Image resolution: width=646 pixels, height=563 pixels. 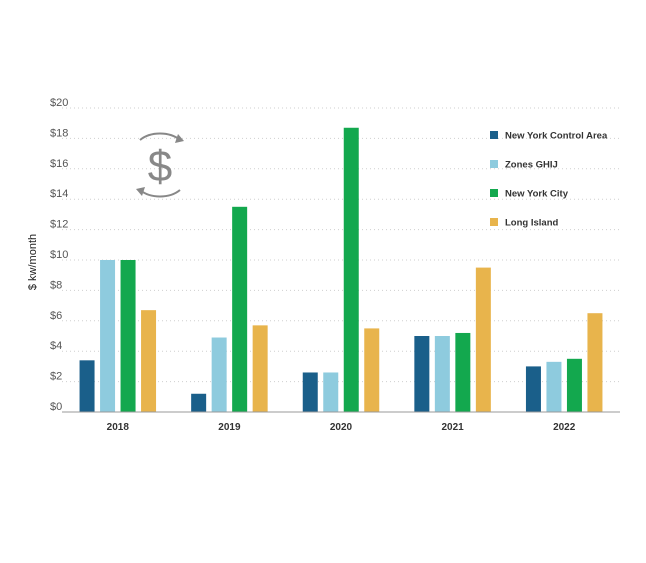 What do you see at coordinates (33, 262) in the screenshot?
I see `y-axis-label: $ kw/month` at bounding box center [33, 262].